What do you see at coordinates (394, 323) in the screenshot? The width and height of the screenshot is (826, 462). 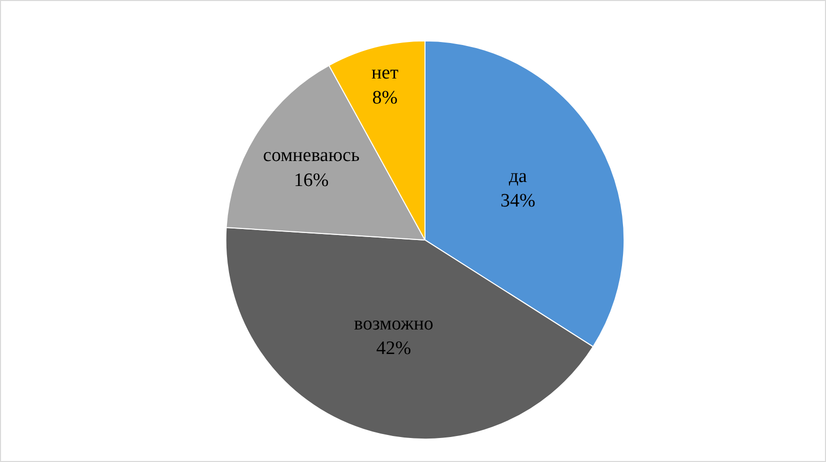 I see `slice-label: возможно` at bounding box center [394, 323].